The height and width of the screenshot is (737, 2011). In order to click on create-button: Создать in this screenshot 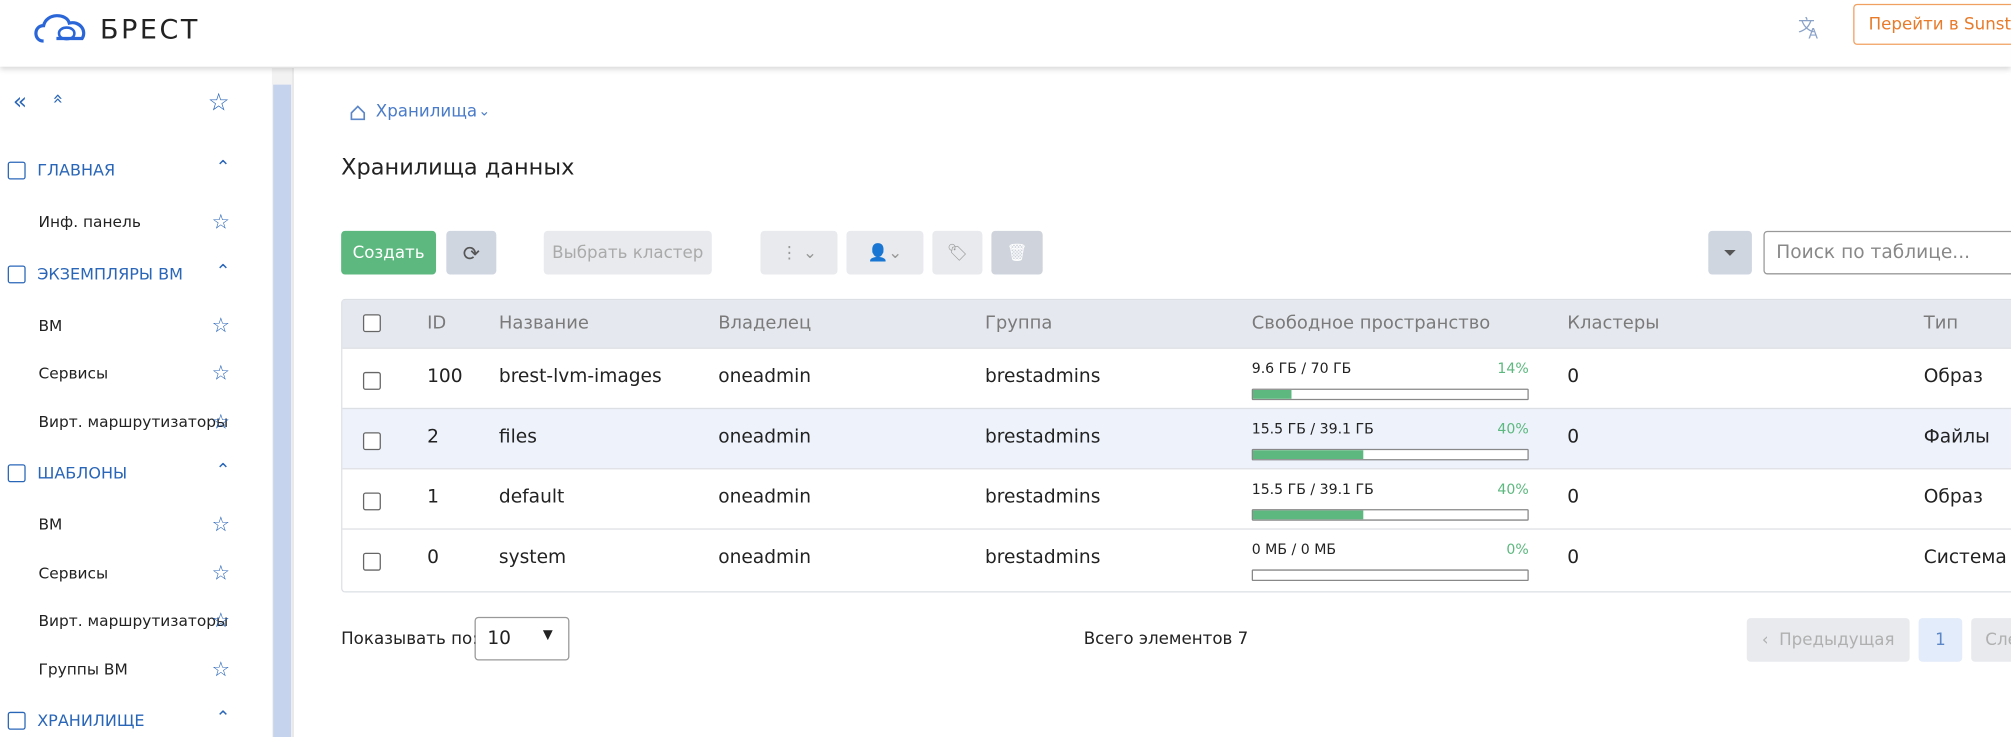, I will do `click(389, 252)`.